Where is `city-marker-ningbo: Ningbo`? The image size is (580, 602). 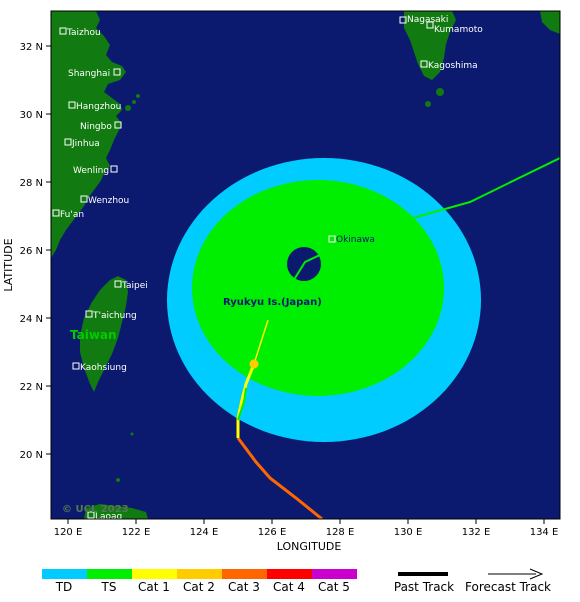
city-marker-ningbo: Ningbo is located at coordinates (101, 126).